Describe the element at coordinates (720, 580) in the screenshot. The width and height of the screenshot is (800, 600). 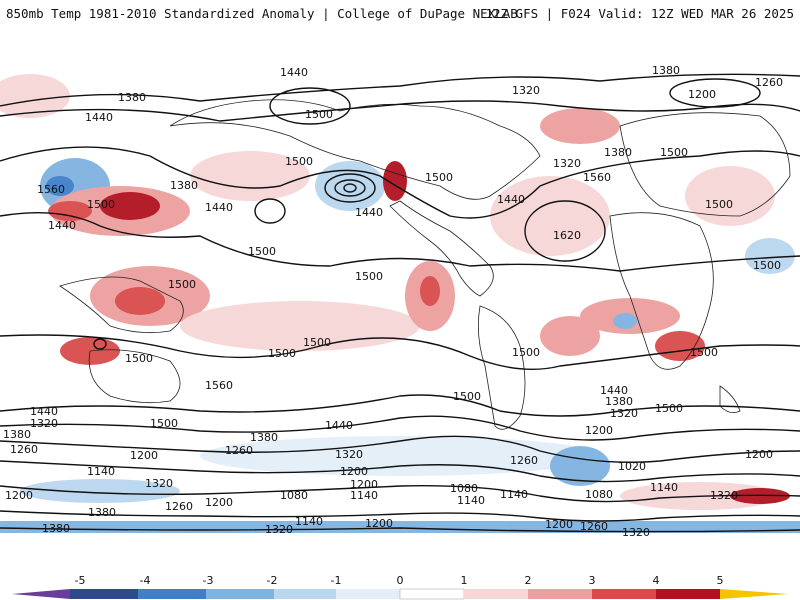
I see `colorbar-tick-label: 5` at that location.